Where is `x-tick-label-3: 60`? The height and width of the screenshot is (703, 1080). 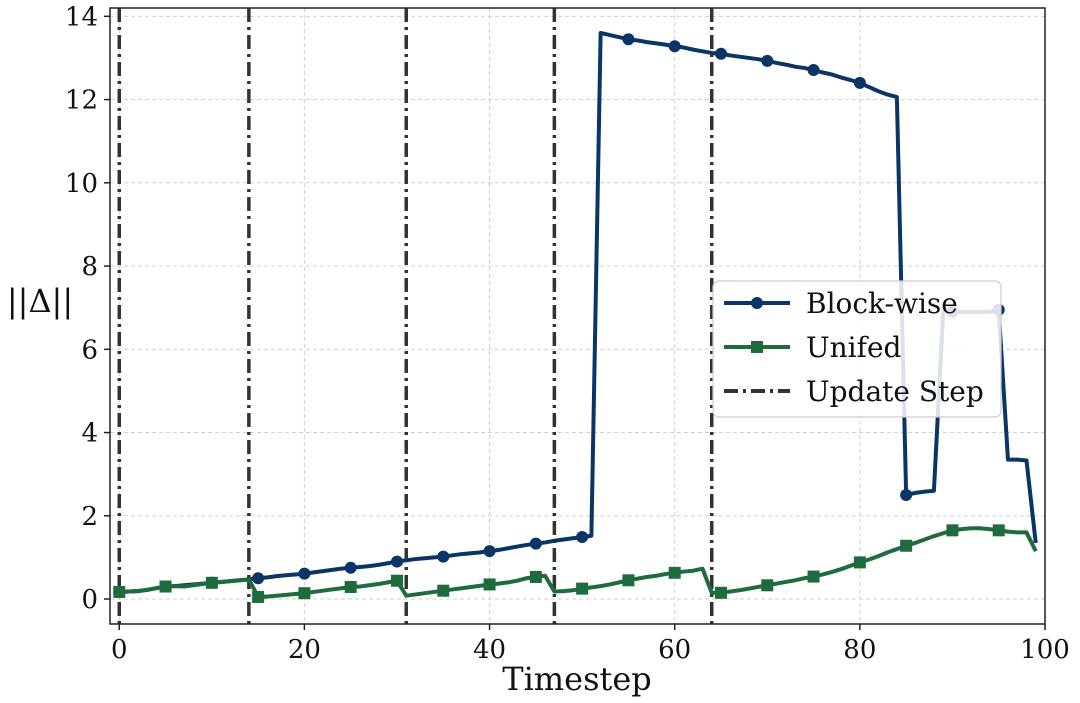 x-tick-label-3: 60 is located at coordinates (674, 650).